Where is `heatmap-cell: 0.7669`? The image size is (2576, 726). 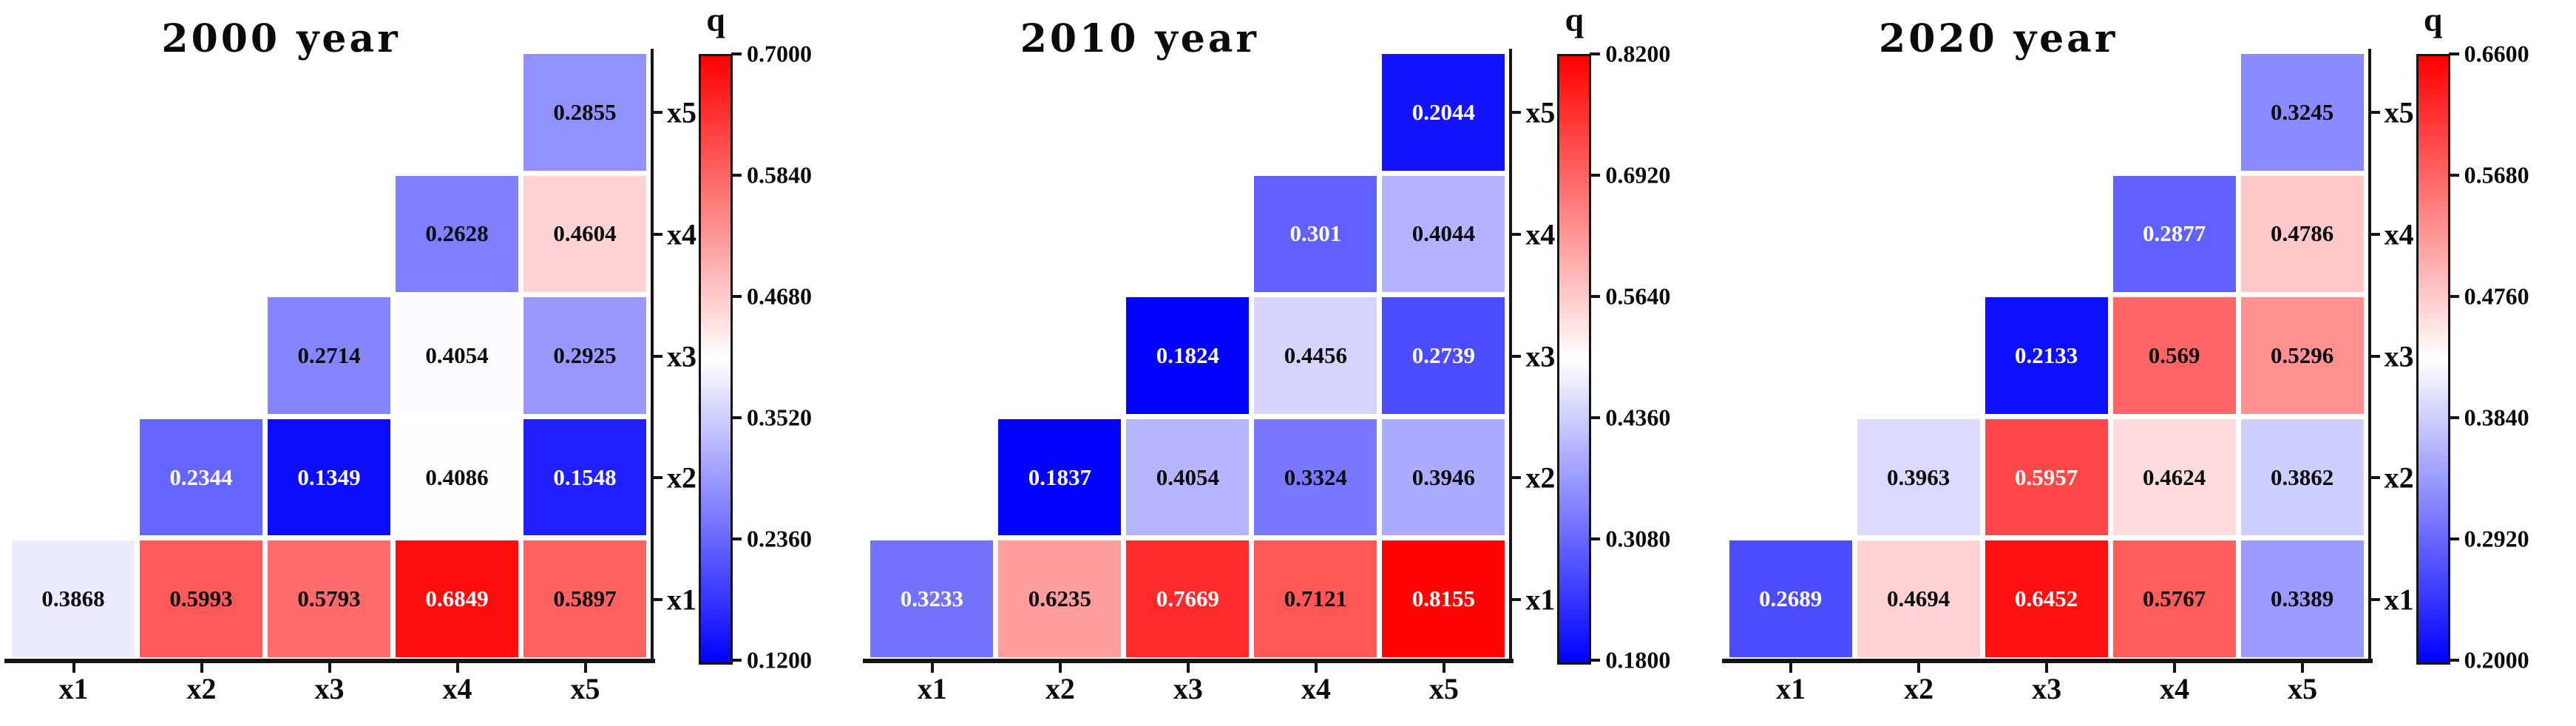 heatmap-cell: 0.7669 is located at coordinates (1188, 598).